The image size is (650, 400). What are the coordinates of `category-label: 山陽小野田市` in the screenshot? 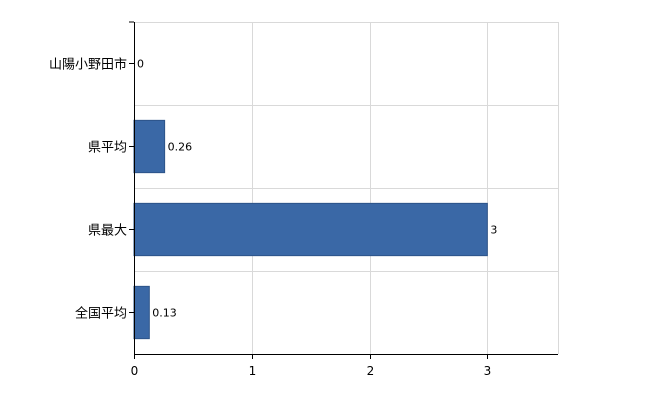 It's located at (88, 65).